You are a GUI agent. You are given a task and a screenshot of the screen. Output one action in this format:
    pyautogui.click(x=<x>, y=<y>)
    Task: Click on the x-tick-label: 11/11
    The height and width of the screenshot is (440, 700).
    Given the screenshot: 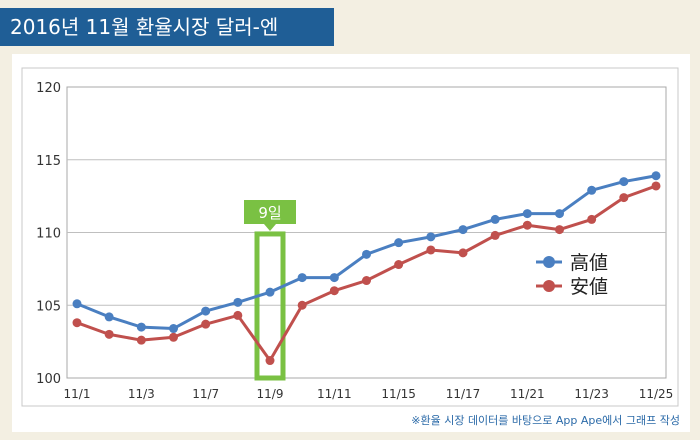 What is the action you would take?
    pyautogui.click(x=334, y=394)
    